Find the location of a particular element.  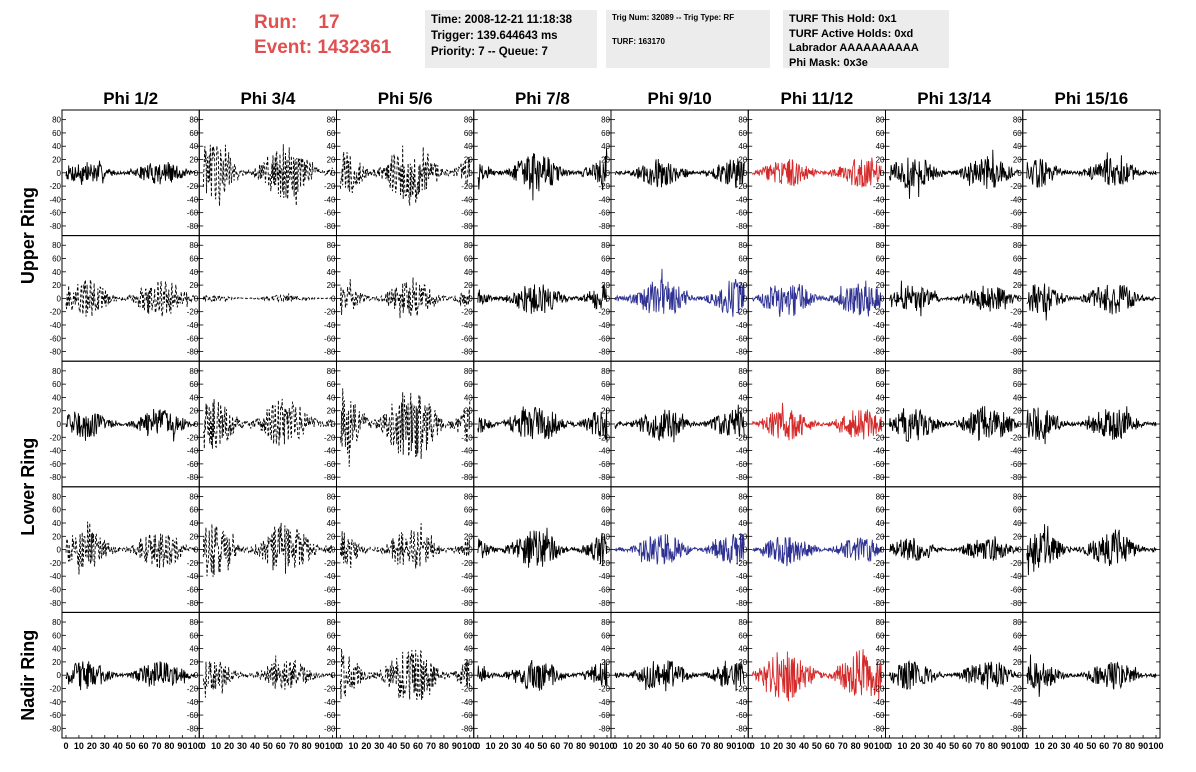

column-header: Phi 9/10 is located at coordinates (679, 98).